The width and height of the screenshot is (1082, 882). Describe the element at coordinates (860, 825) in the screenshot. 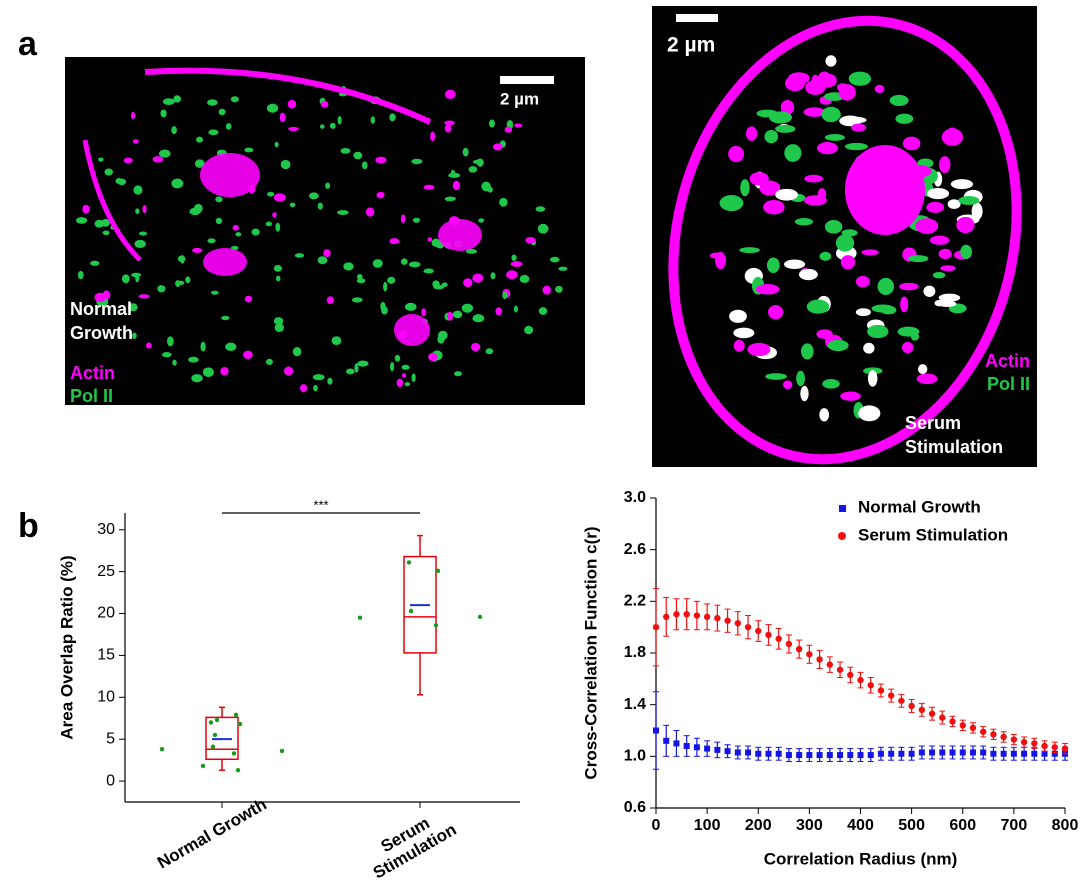

I see `x-tick-label: 400` at that location.